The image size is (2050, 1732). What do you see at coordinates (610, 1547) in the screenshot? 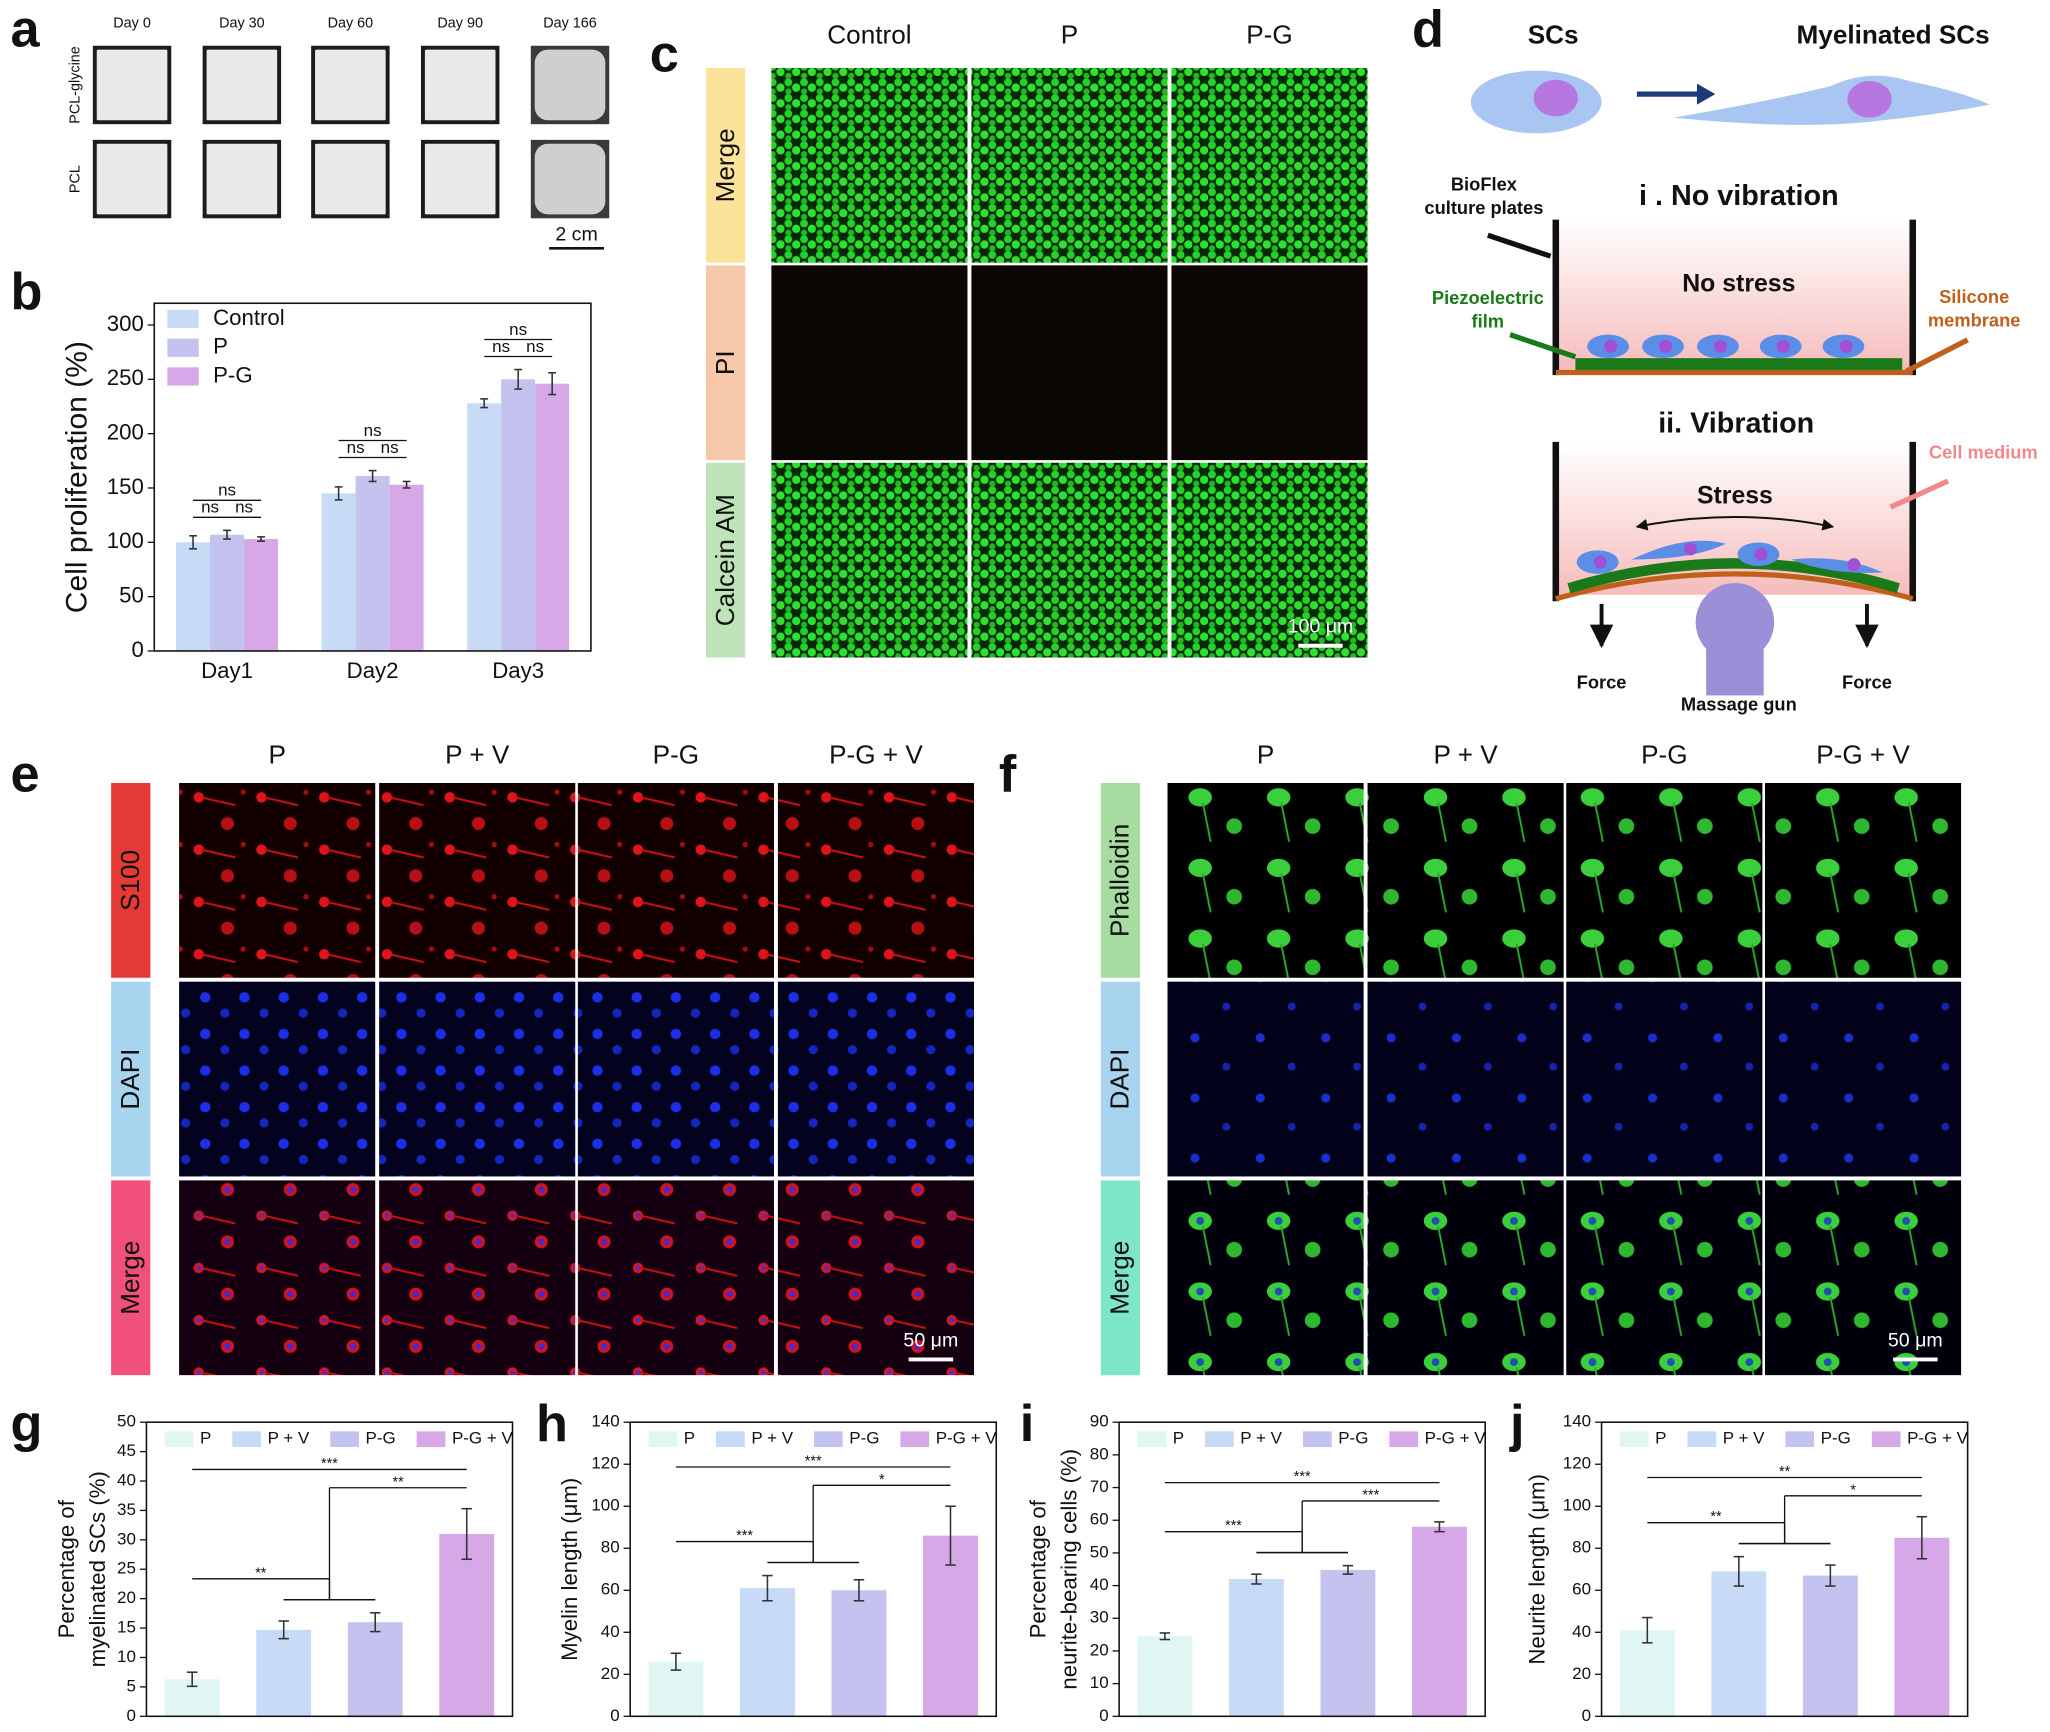
I see `y-tick-label: 80` at bounding box center [610, 1547].